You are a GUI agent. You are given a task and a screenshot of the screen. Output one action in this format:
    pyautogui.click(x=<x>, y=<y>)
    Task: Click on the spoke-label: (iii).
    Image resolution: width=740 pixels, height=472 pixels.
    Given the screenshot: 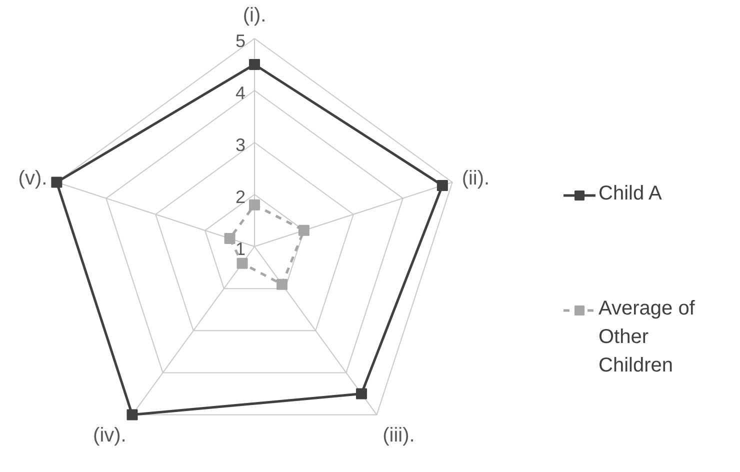 What is the action you would take?
    pyautogui.click(x=398, y=435)
    